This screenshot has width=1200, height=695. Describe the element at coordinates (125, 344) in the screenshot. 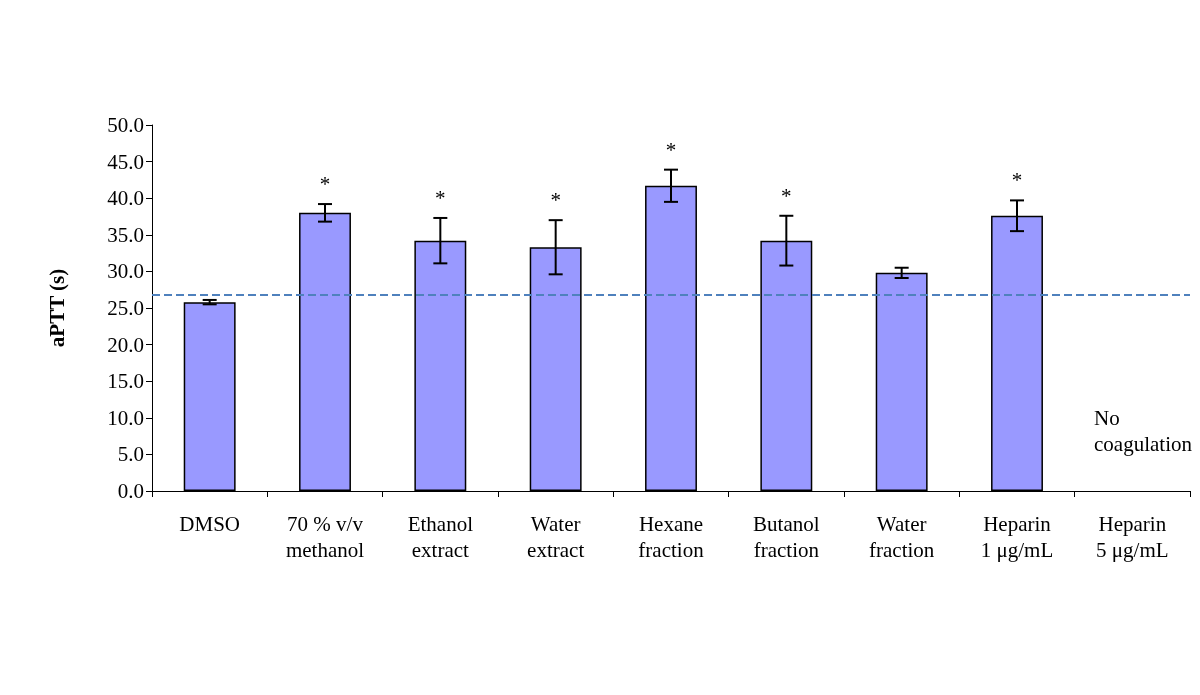

I see `y-tick-label: 20.0` at that location.